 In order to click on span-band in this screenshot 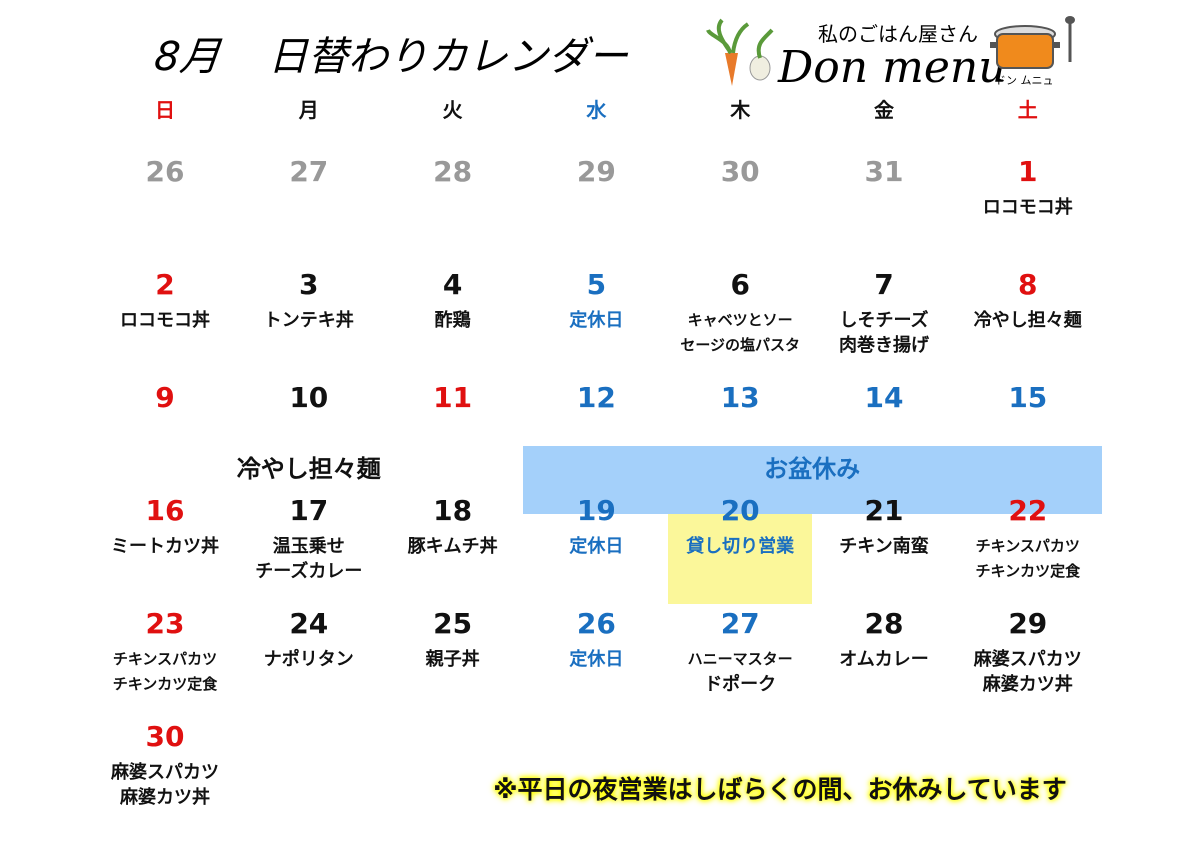, I will do `click(812, 480)`.